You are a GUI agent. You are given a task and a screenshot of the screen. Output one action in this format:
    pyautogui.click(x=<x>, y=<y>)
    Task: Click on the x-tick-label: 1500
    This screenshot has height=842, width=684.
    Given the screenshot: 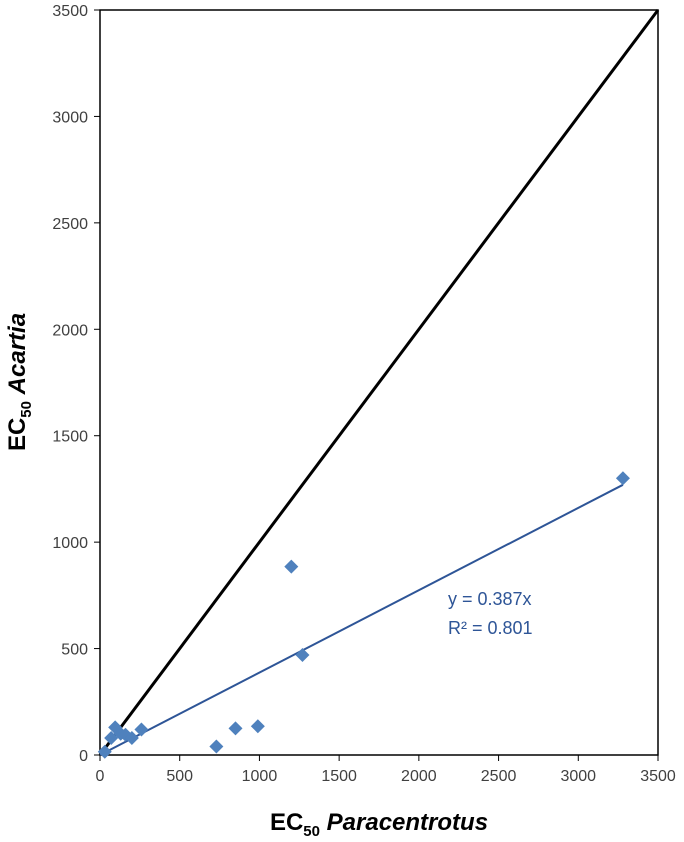 What is the action you would take?
    pyautogui.click(x=339, y=776)
    